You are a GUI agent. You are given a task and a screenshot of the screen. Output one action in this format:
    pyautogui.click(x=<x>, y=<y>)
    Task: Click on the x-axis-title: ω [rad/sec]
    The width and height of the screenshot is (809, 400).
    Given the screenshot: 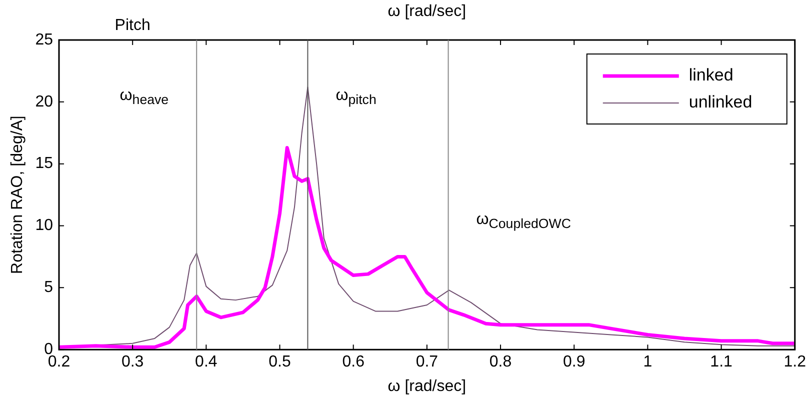 What is the action you would take?
    pyautogui.click(x=427, y=386)
    